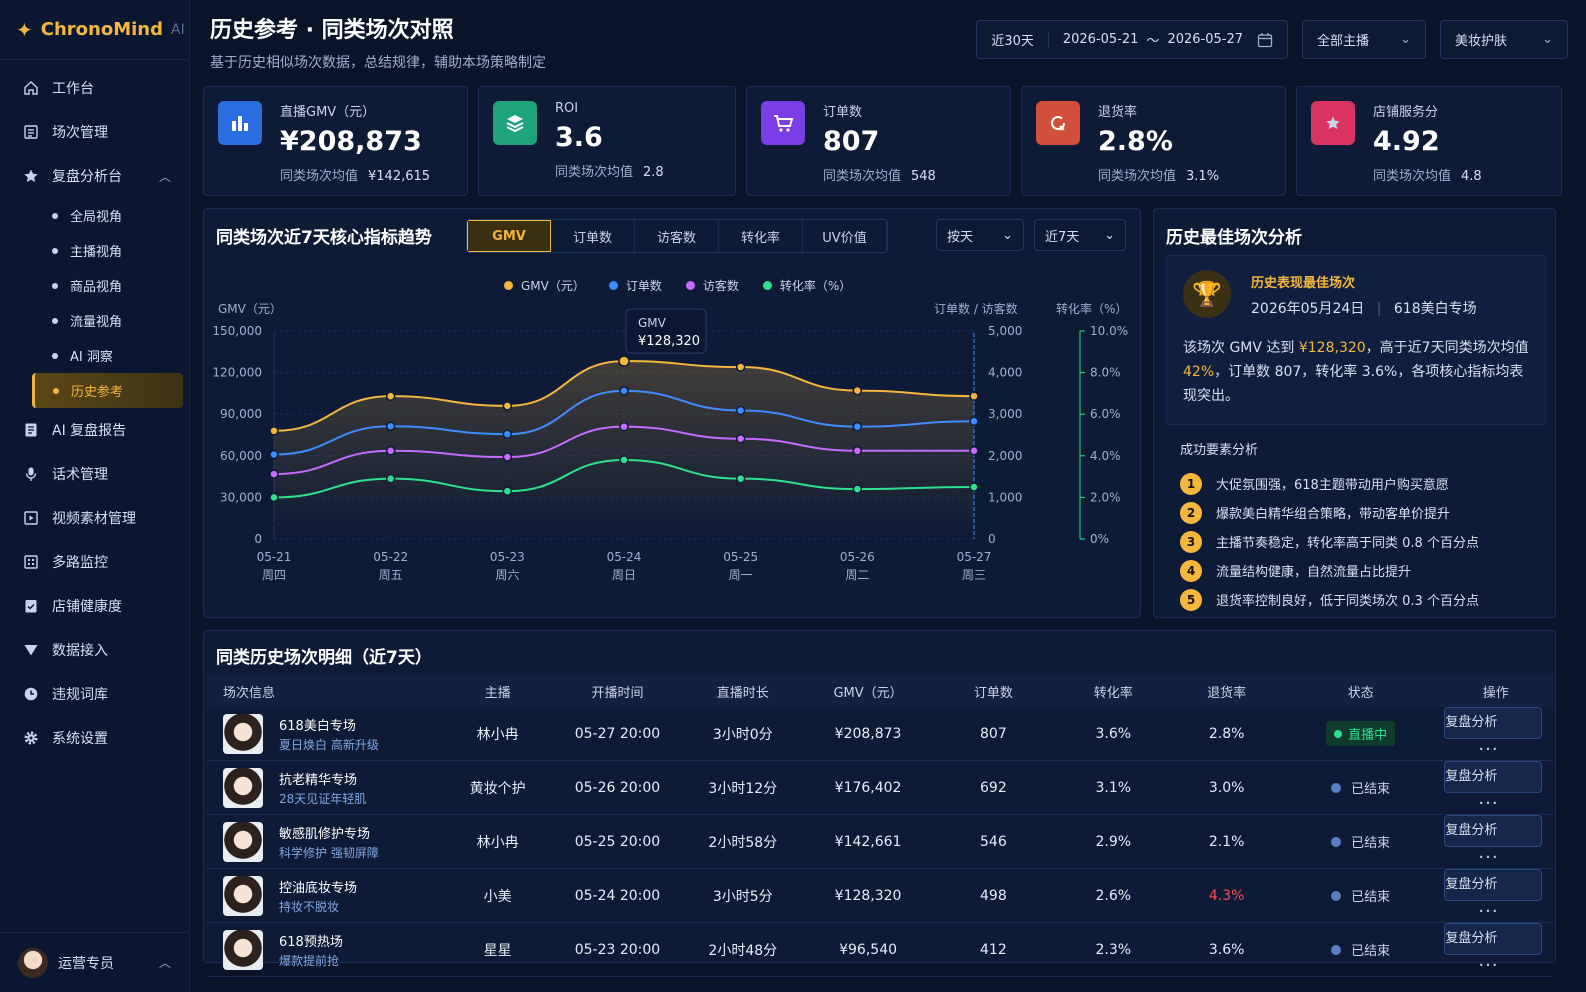 The image size is (1586, 992). Describe the element at coordinates (73, 89) in the screenshot. I see `sidebar-item-label: 工作台` at that location.